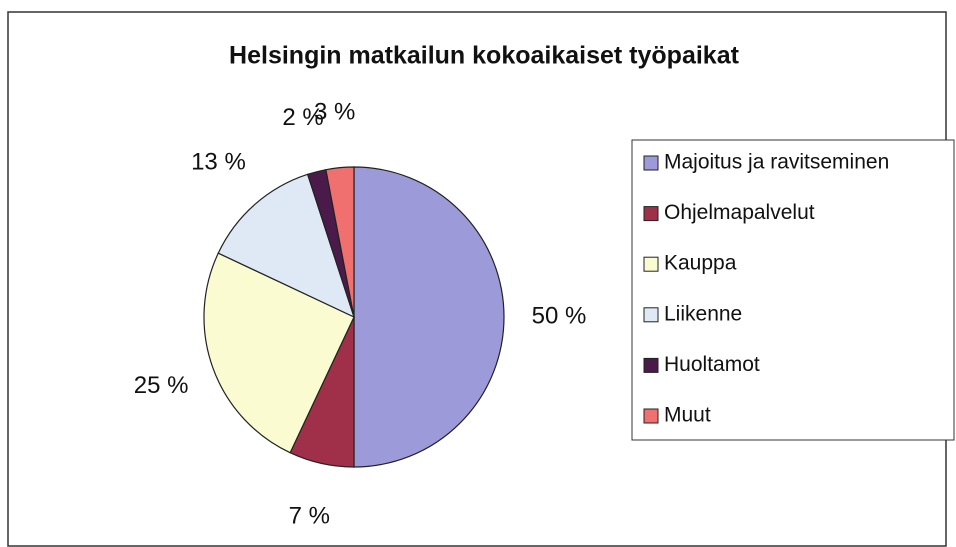 The image size is (956, 547). I want to click on data-label: 13 %, so click(218, 162).